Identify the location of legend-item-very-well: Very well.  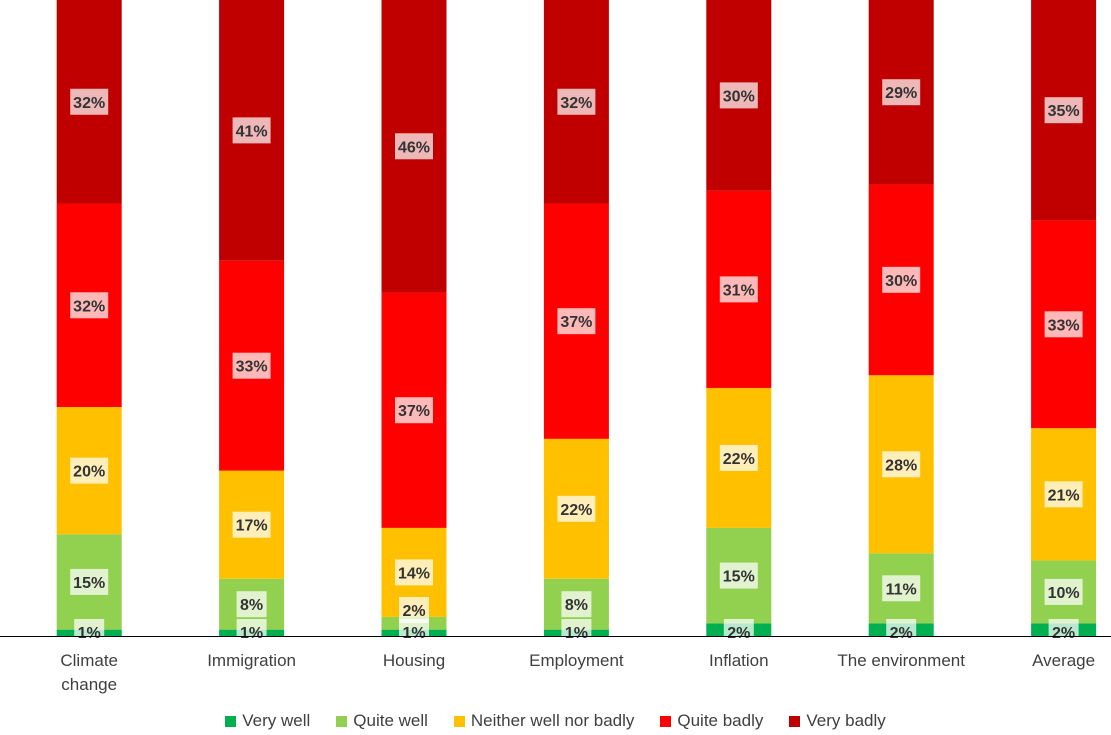
(267, 721).